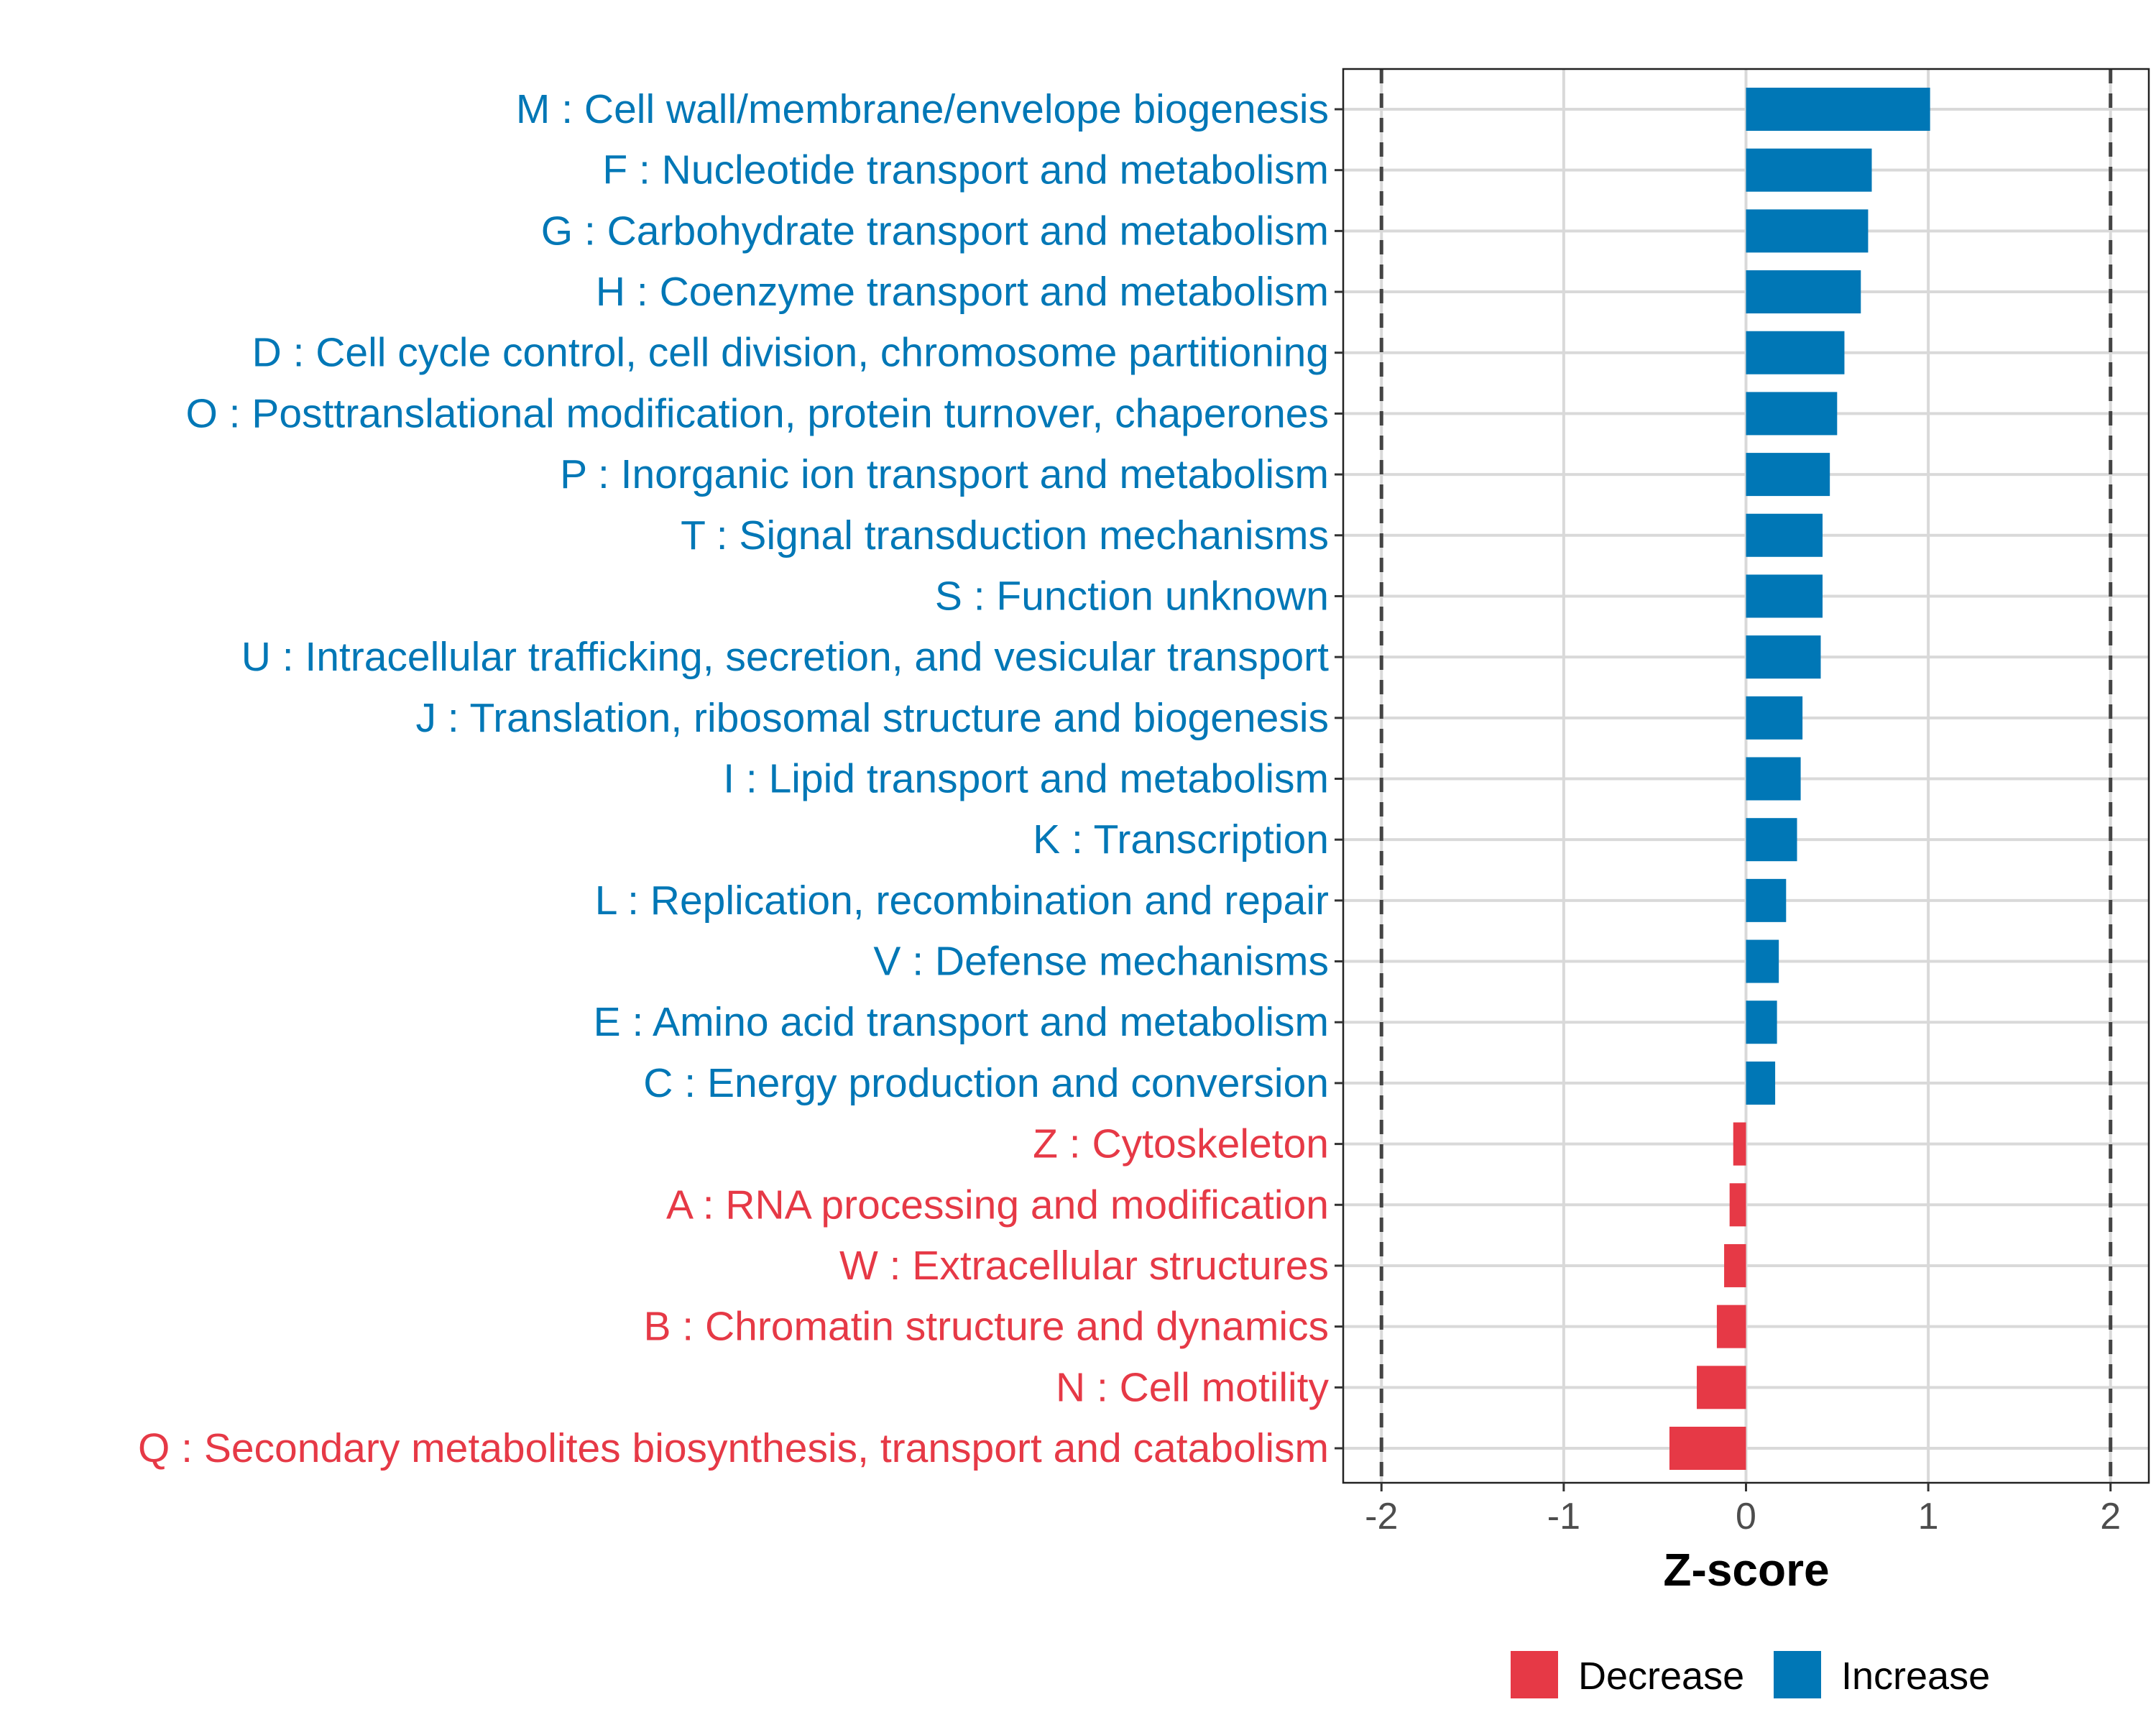 The height and width of the screenshot is (1725, 2156). I want to click on x-tick-label: -1, so click(1564, 1516).